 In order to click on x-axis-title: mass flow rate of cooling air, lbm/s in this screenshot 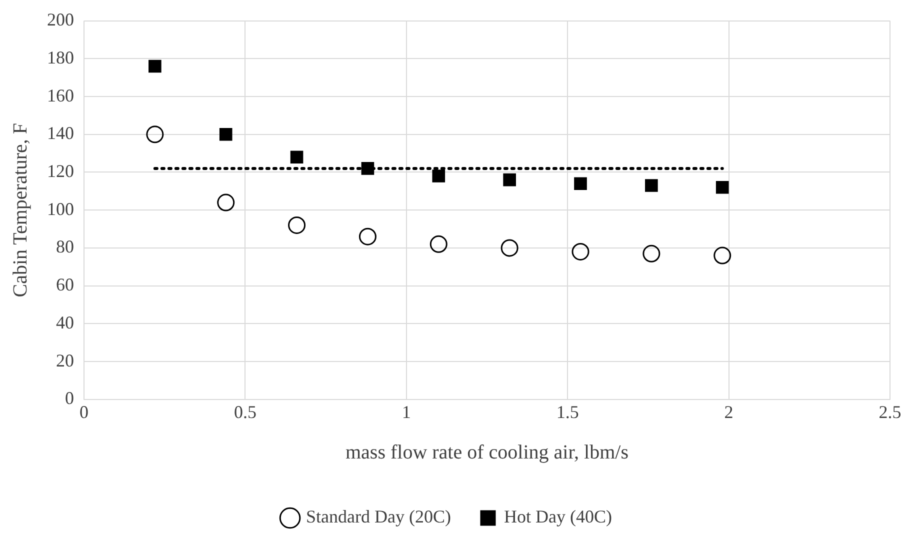, I will do `click(487, 452)`.